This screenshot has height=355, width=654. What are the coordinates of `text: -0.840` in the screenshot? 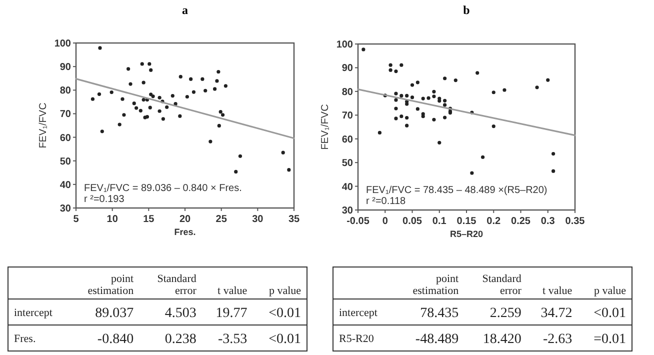 It's located at (115, 339).